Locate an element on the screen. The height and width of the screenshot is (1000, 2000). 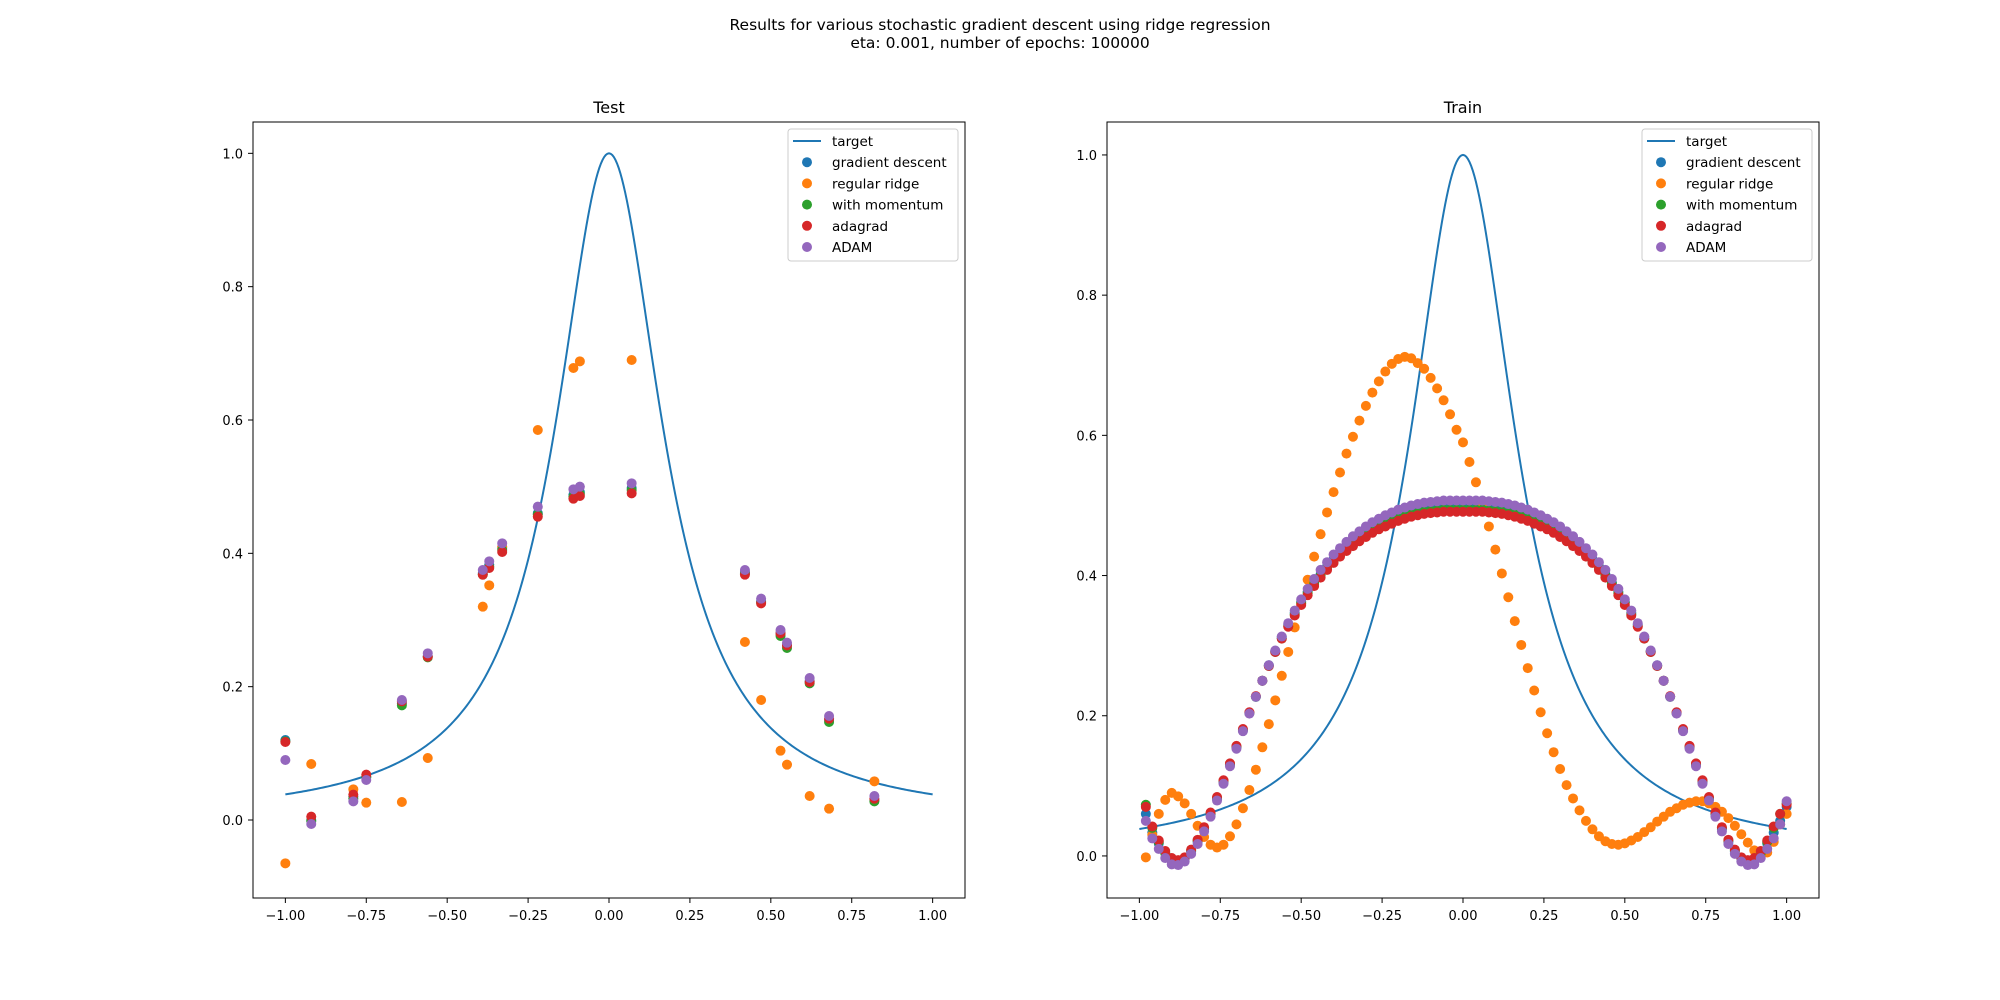
chart1-legend-label-target: target is located at coordinates (852, 142).